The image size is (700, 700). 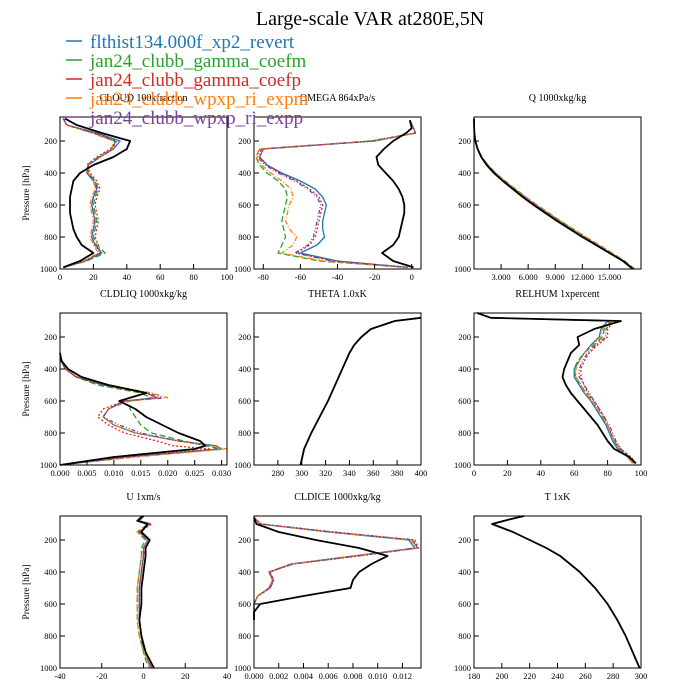 I want to click on x-tick-label: -80, so click(x=263, y=277).